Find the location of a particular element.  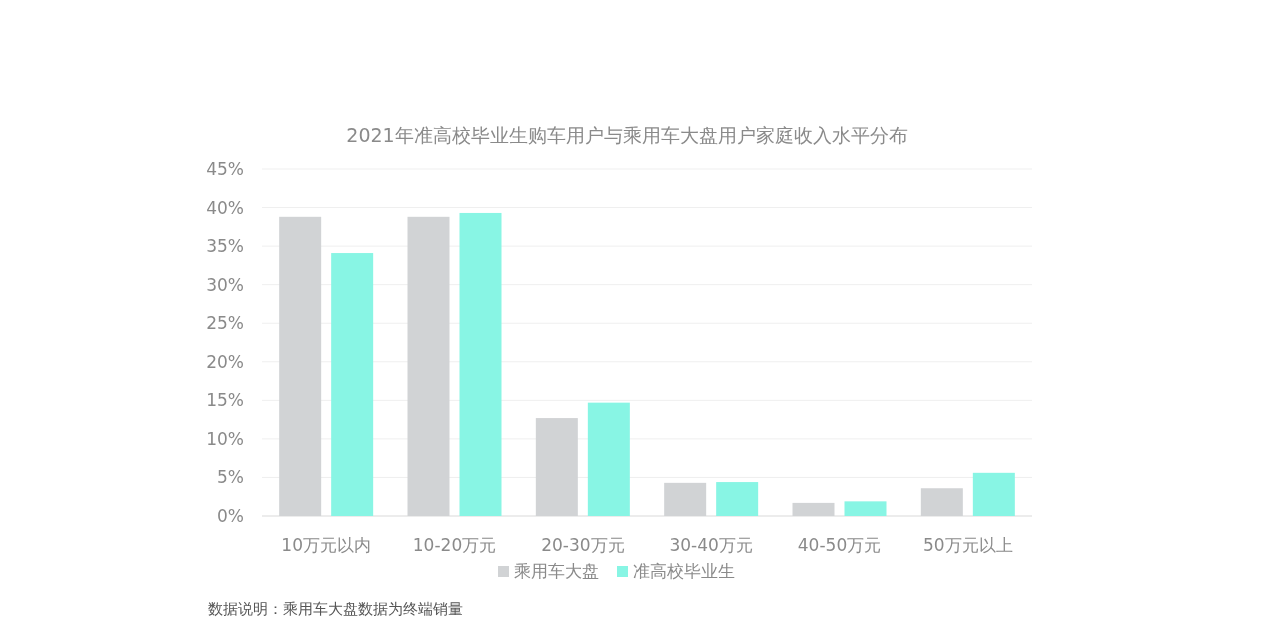

y-tick-label: 25% is located at coordinates (225, 323).